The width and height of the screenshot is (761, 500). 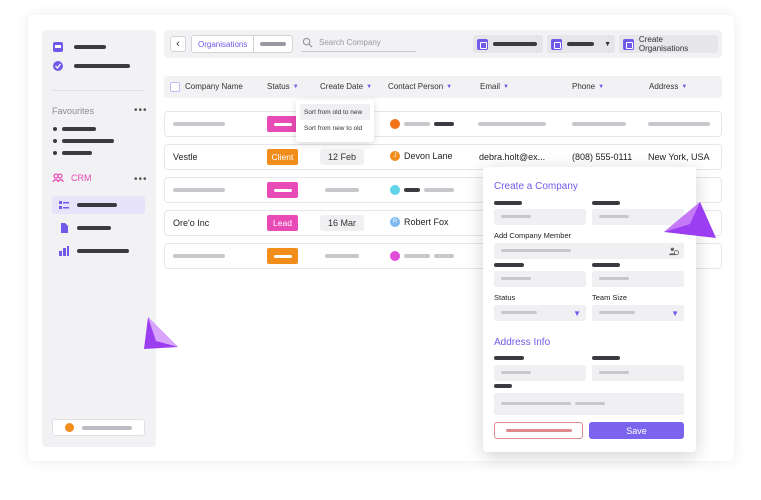 I want to click on sidebar-item-inbox, so click(x=79, y=47).